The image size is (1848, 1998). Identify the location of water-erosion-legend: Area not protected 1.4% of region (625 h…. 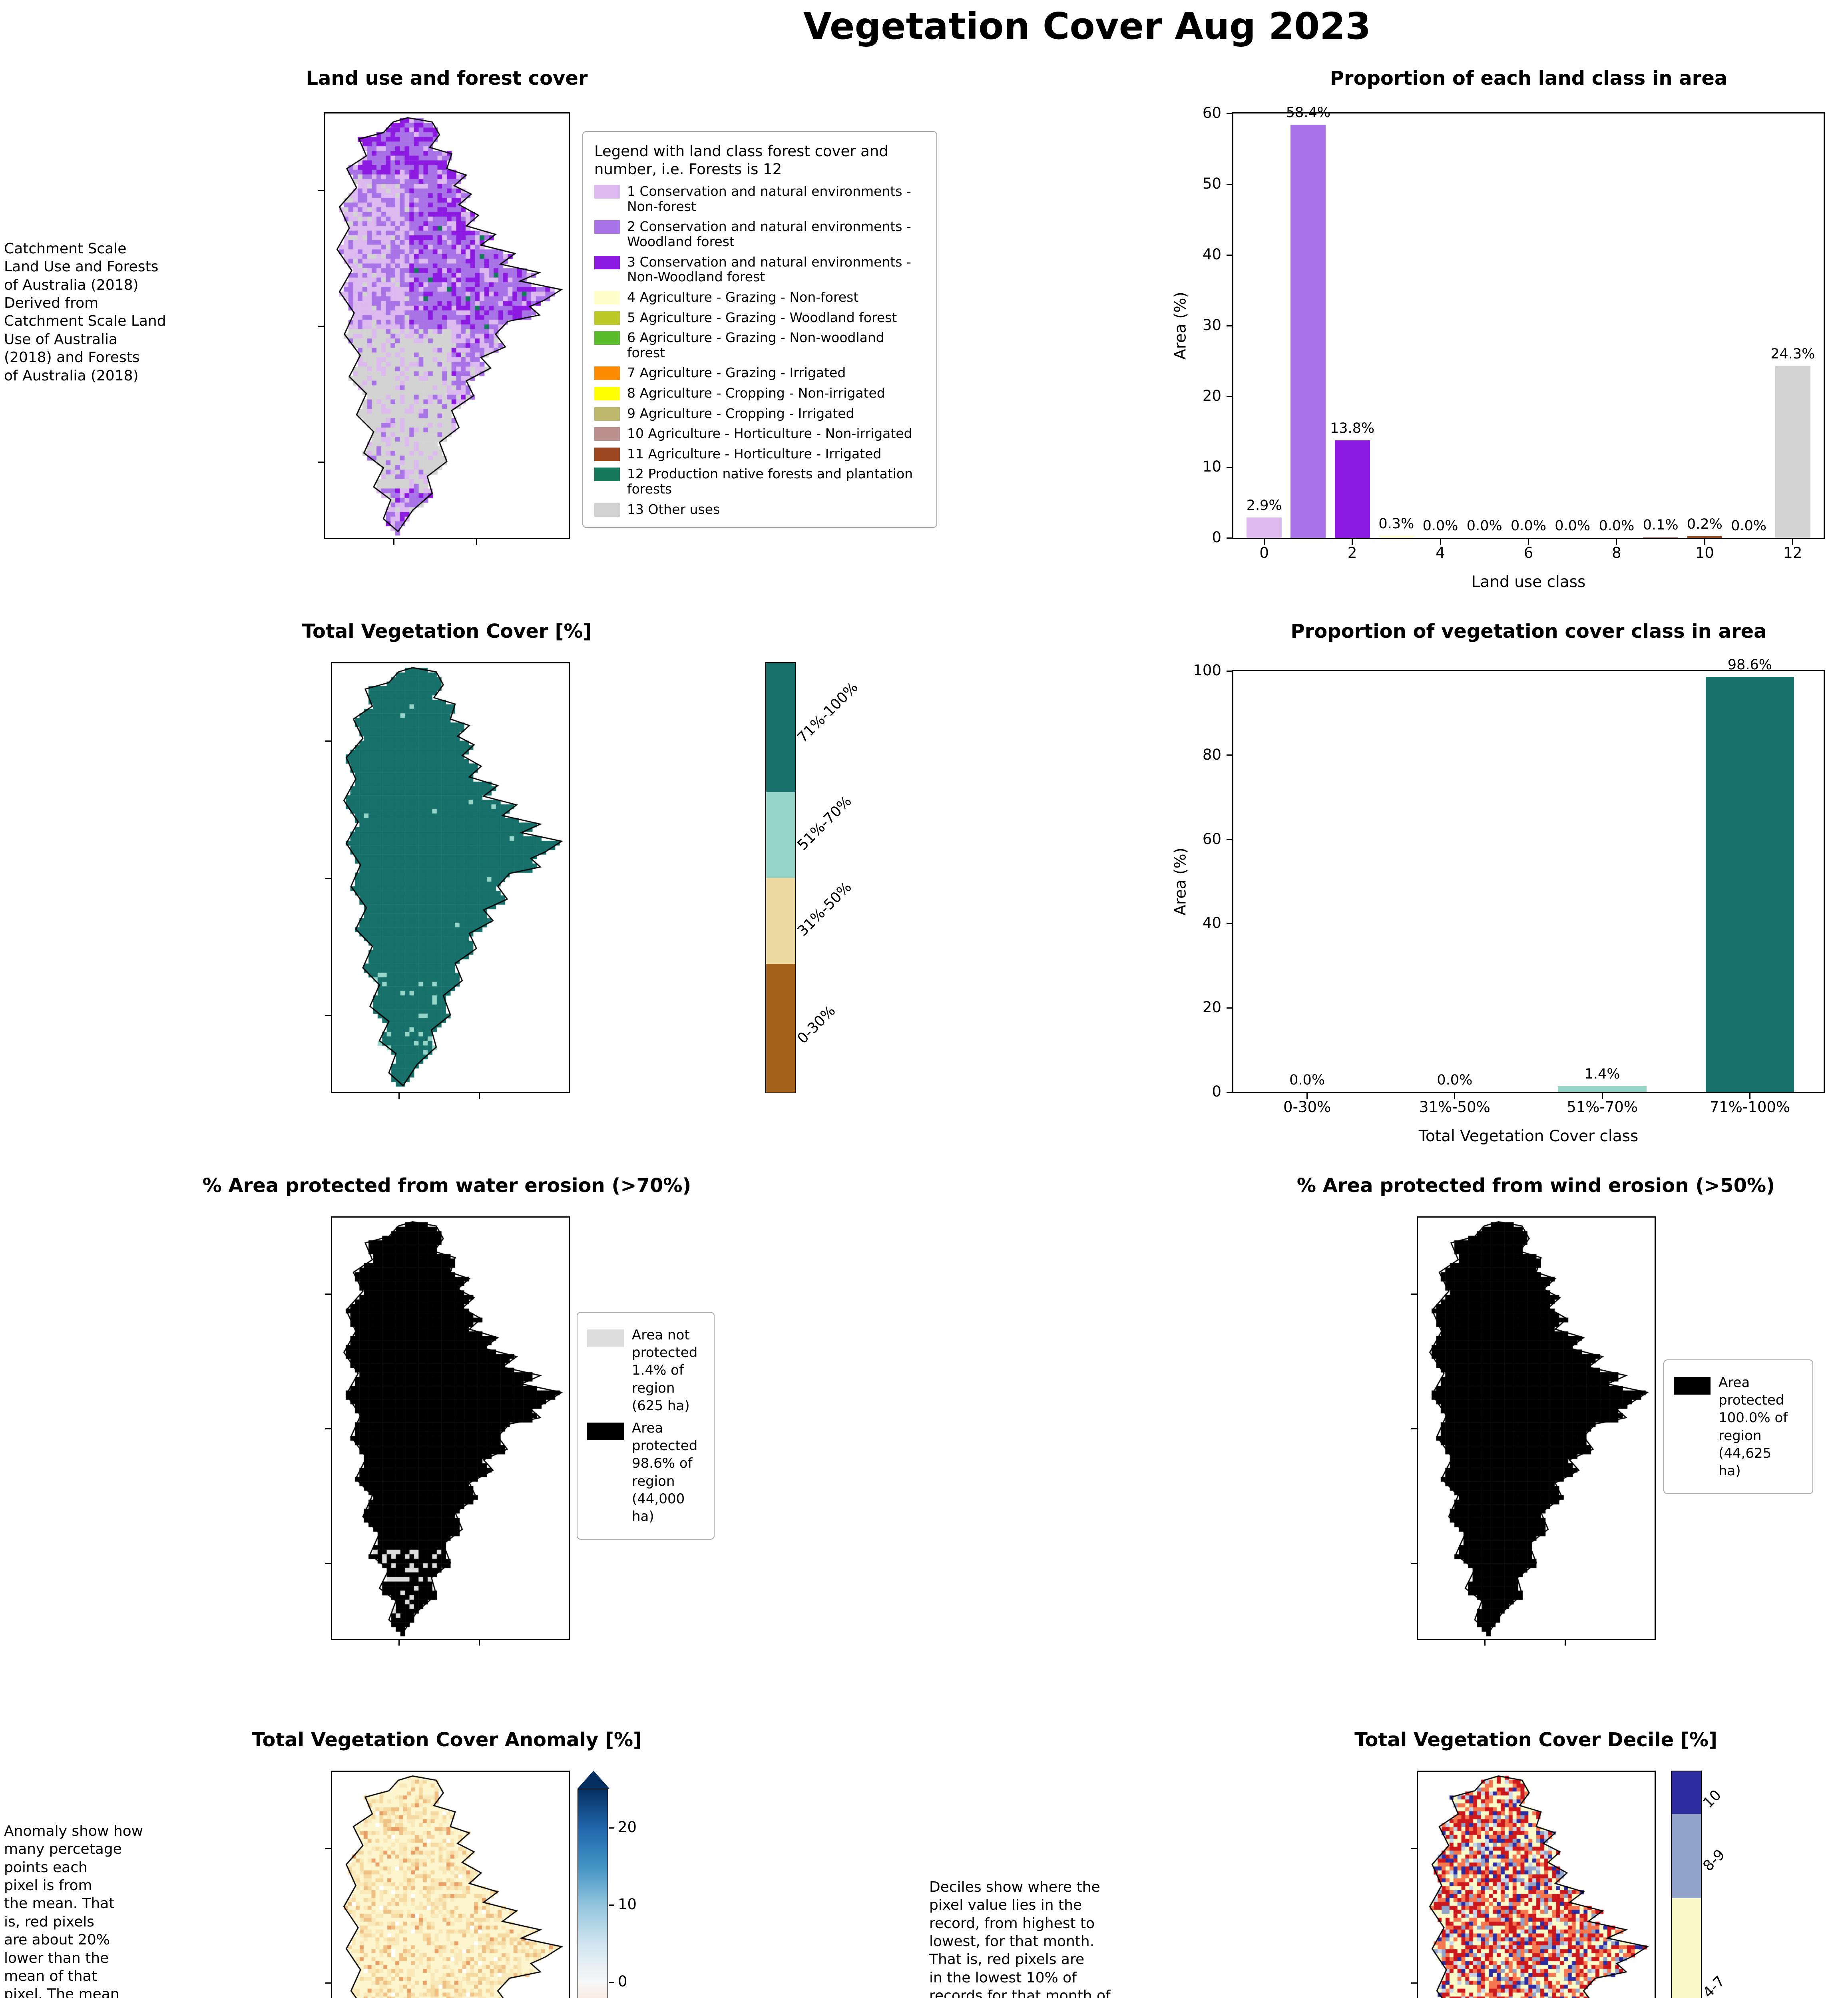
(646, 1426).